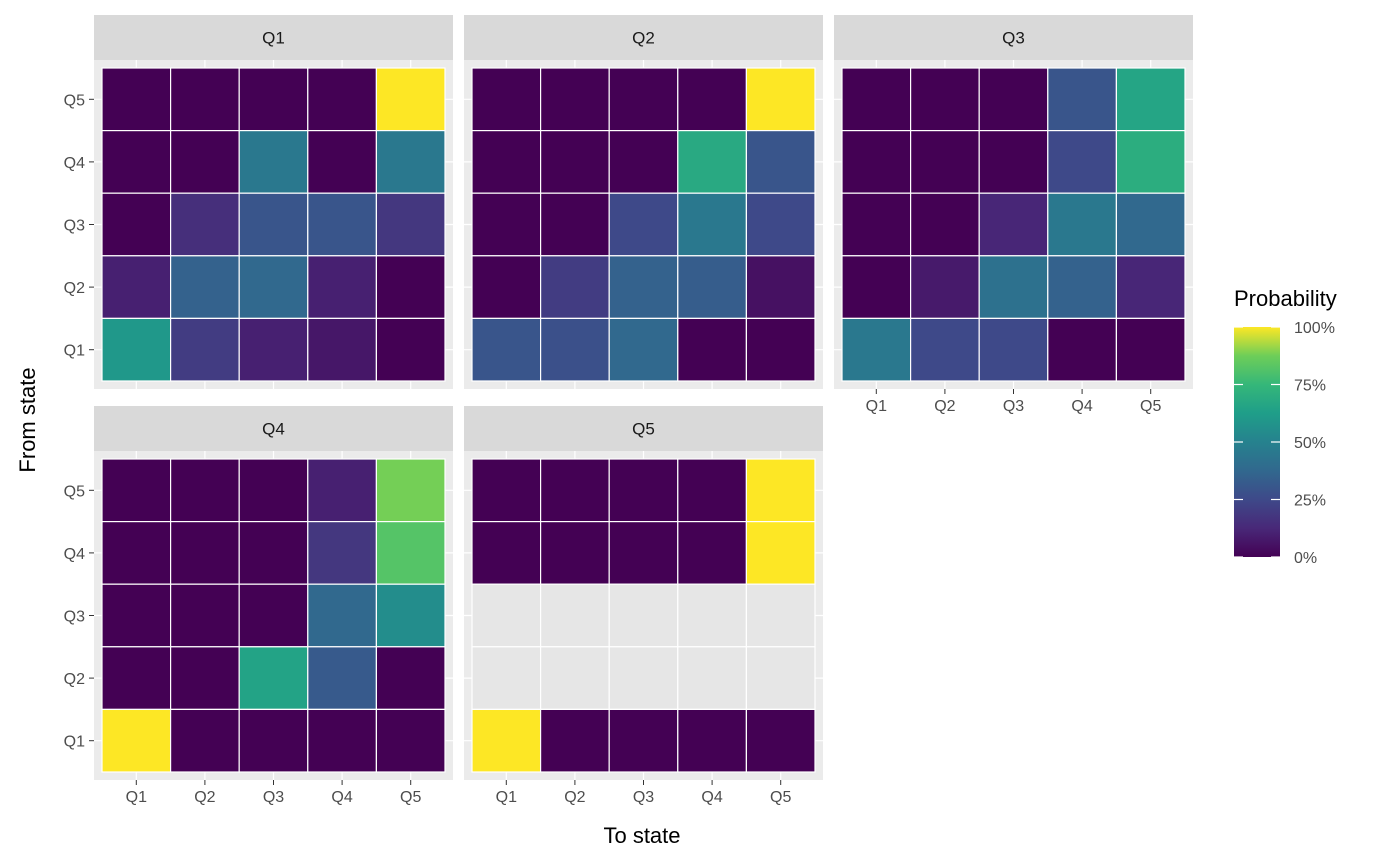  Describe the element at coordinates (258, 606) in the screenshot. I see `facet-panel-q4: Q4 Q5 Q4 Q3 Q2 Q1 Q1 Q2 Q3 Q4 Q5` at that location.